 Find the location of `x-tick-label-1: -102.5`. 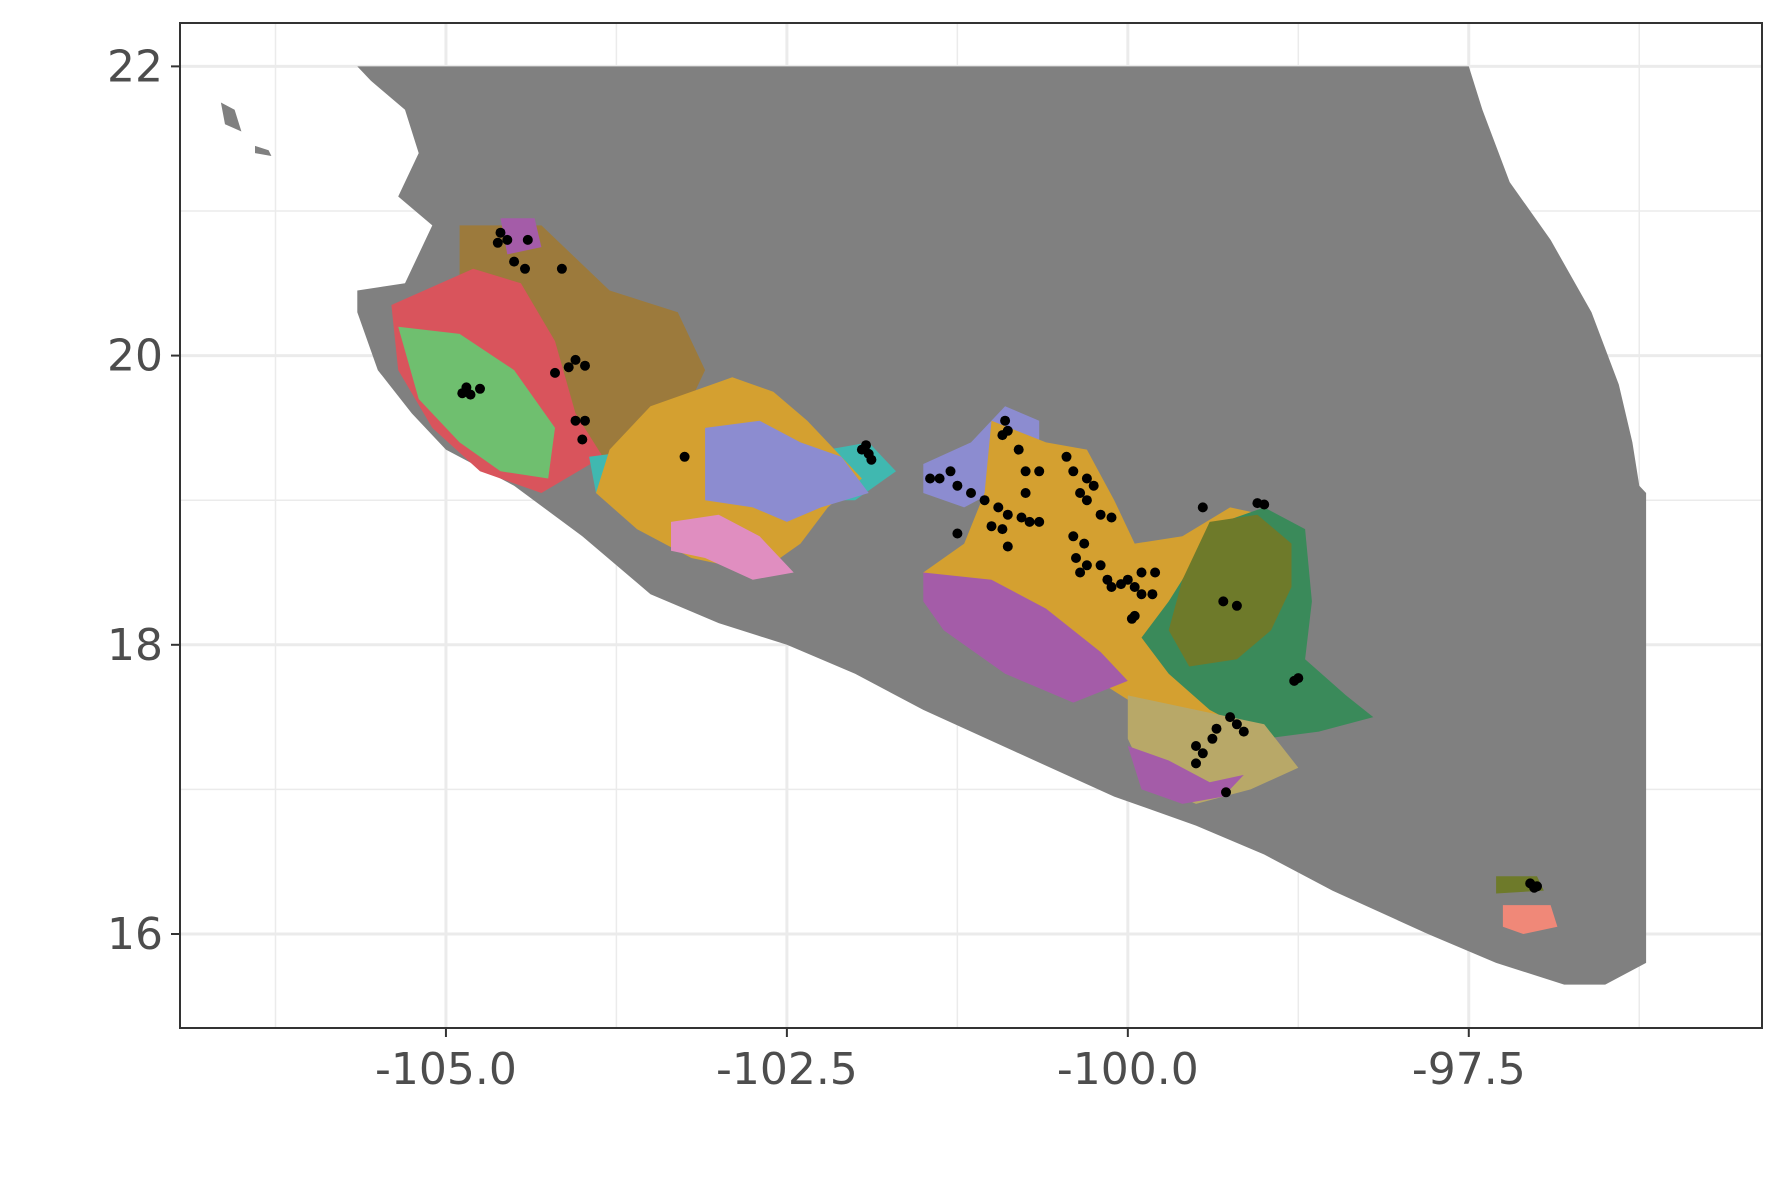

x-tick-label-1: -102.5 is located at coordinates (787, 1069).